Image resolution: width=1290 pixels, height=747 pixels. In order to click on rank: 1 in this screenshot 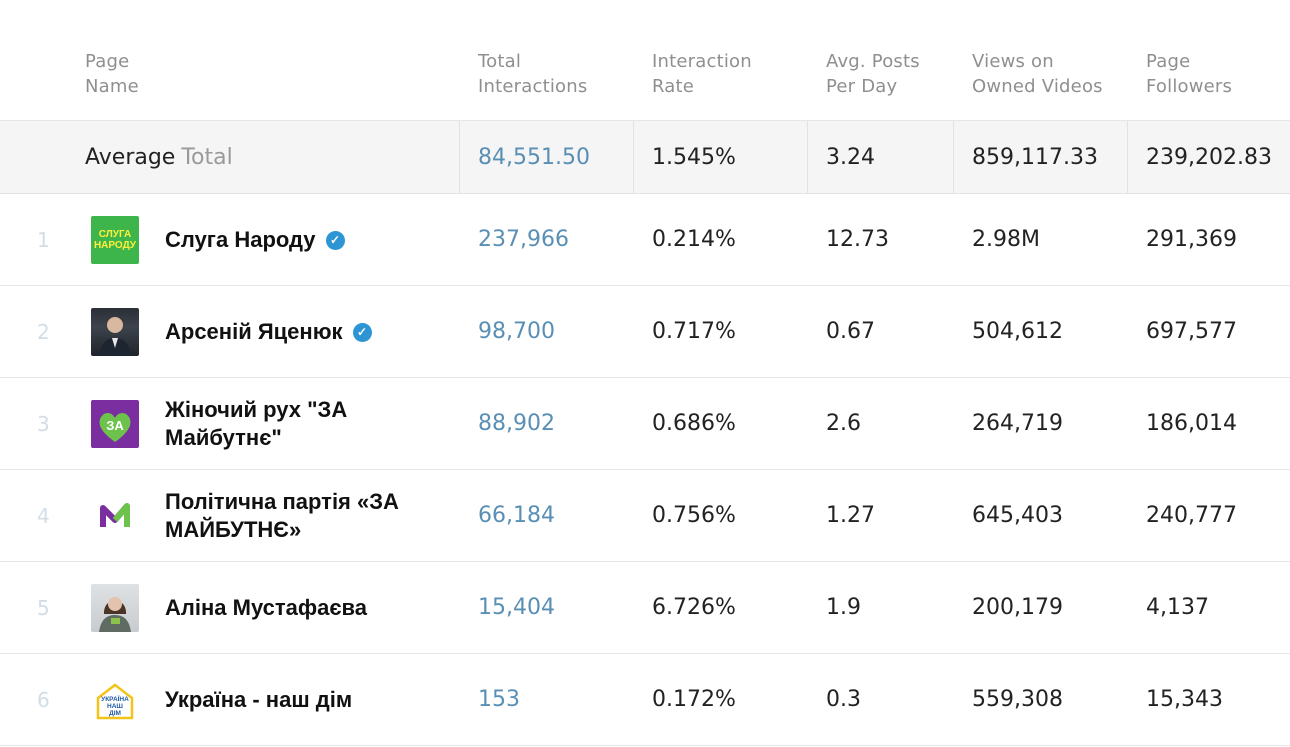, I will do `click(43, 239)`.